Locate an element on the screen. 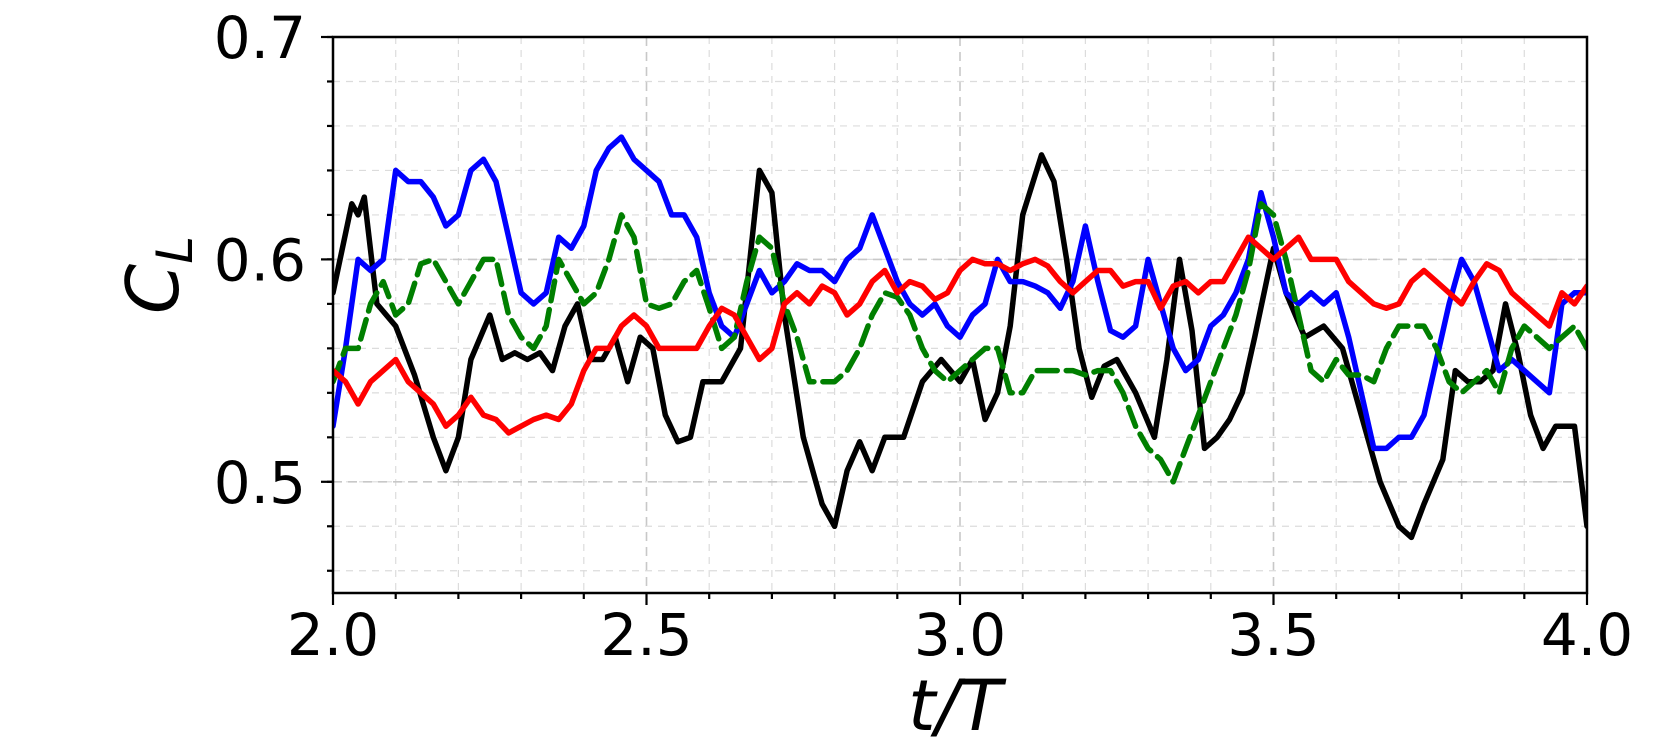  y-axis-label: CL is located at coordinates (157, 275).